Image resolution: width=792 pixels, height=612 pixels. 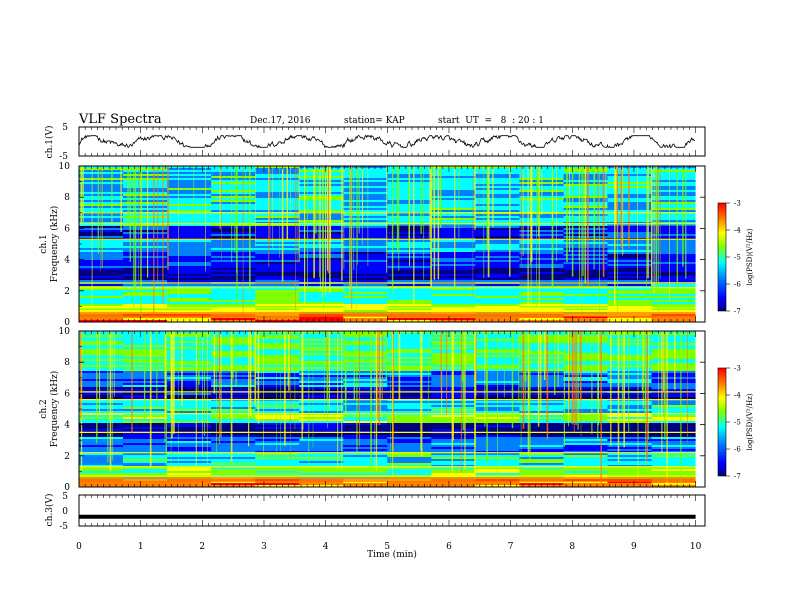 I want to click on colorbar-tick-label: -7, so click(x=737, y=312).